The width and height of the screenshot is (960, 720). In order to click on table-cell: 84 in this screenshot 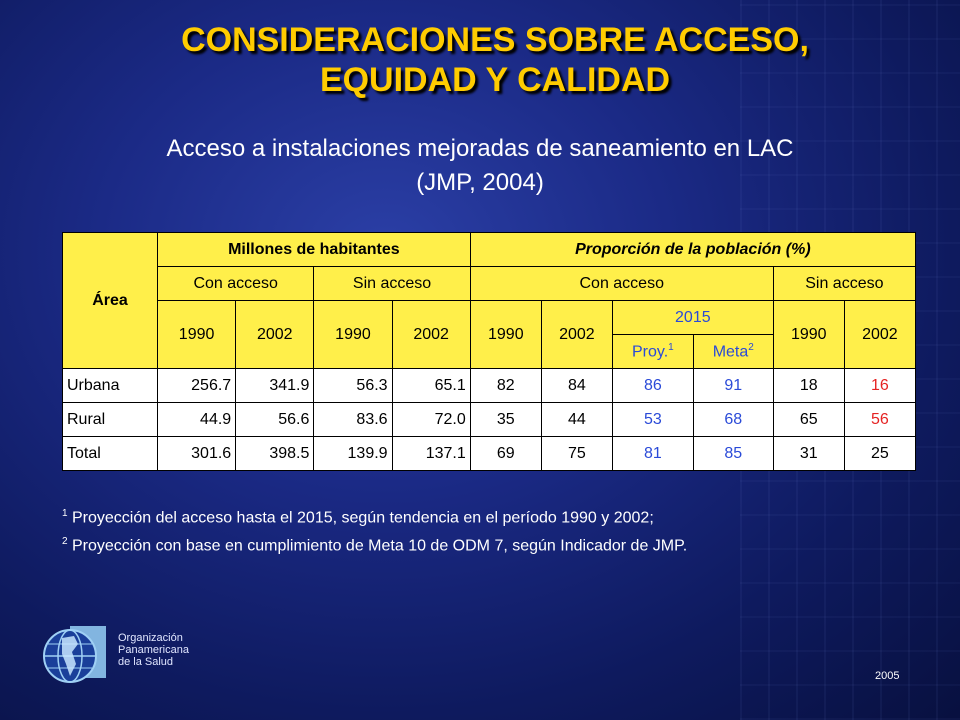, I will do `click(576, 385)`.